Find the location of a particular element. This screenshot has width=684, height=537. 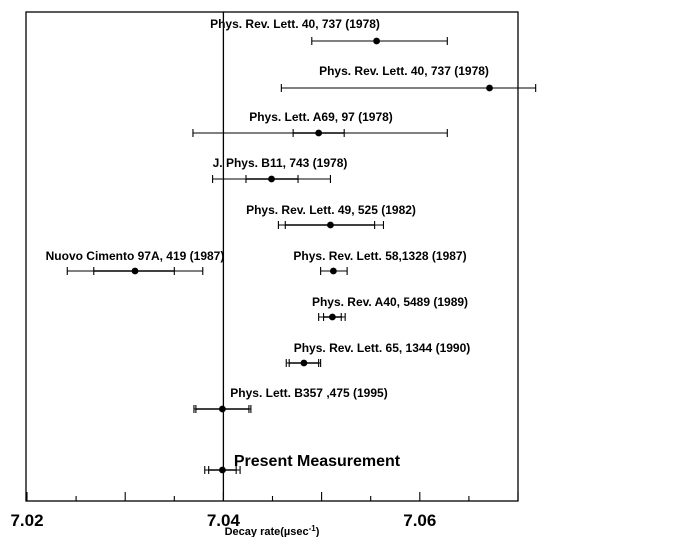

data-point-label: Phys. Lett. A69, 97 (1978) is located at coordinates (321, 117).